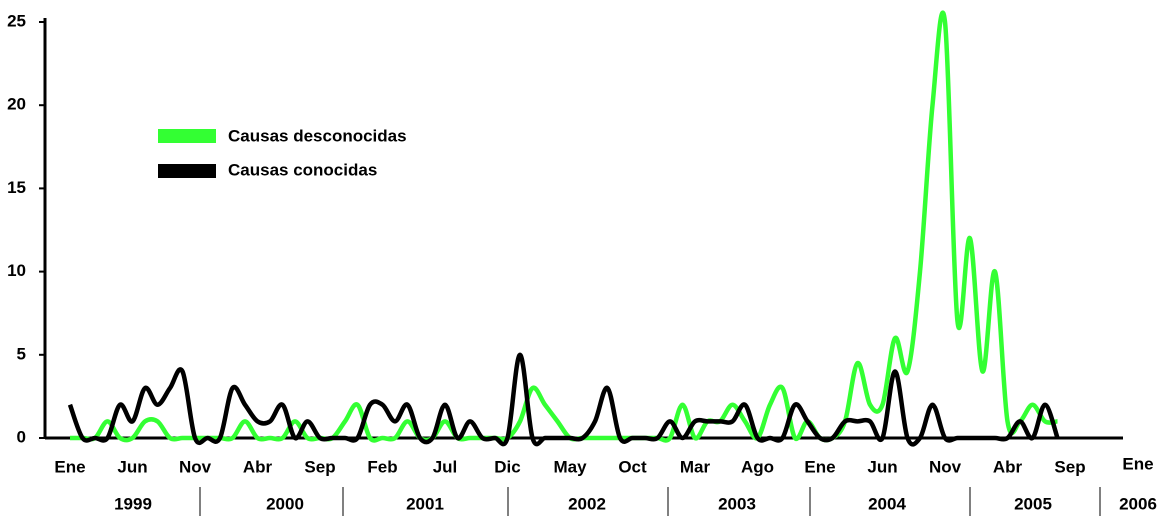  I want to click on year-label: 2006, so click(1138, 503).